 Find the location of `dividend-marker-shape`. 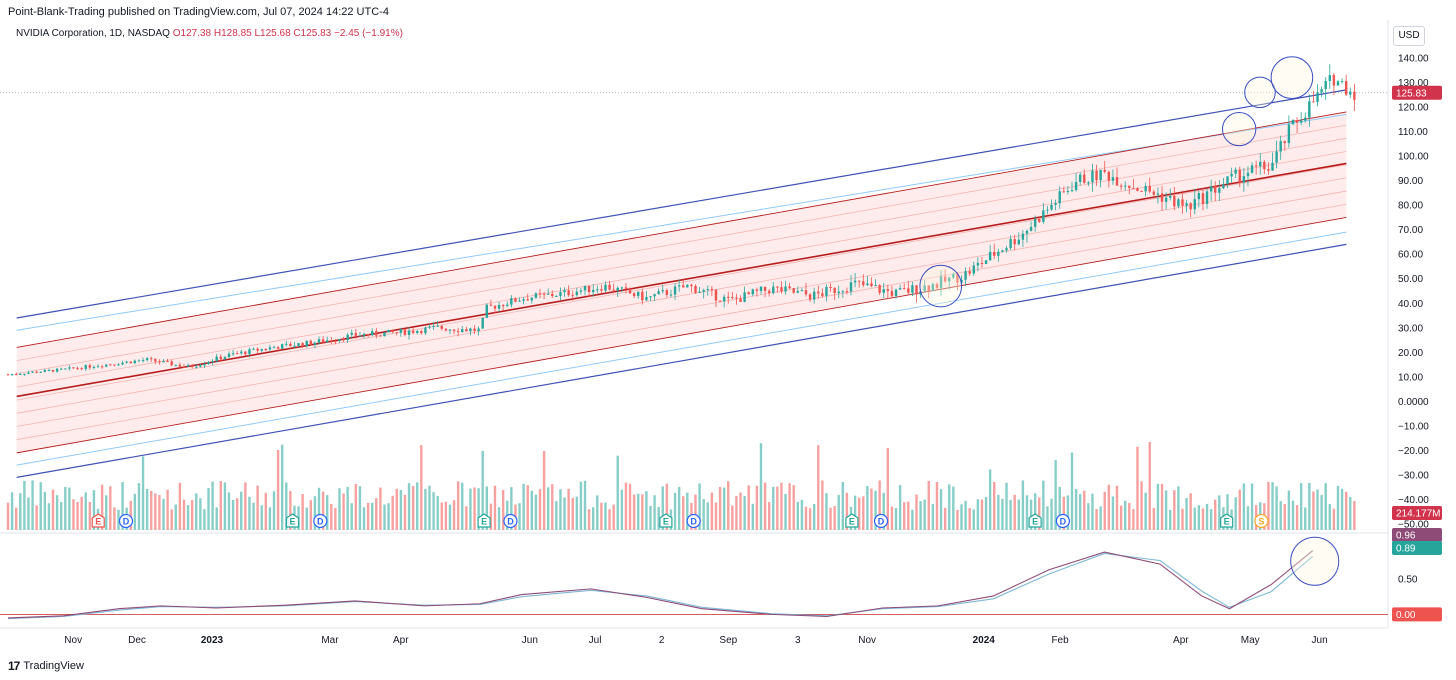

dividend-marker-shape is located at coordinates (881, 521).